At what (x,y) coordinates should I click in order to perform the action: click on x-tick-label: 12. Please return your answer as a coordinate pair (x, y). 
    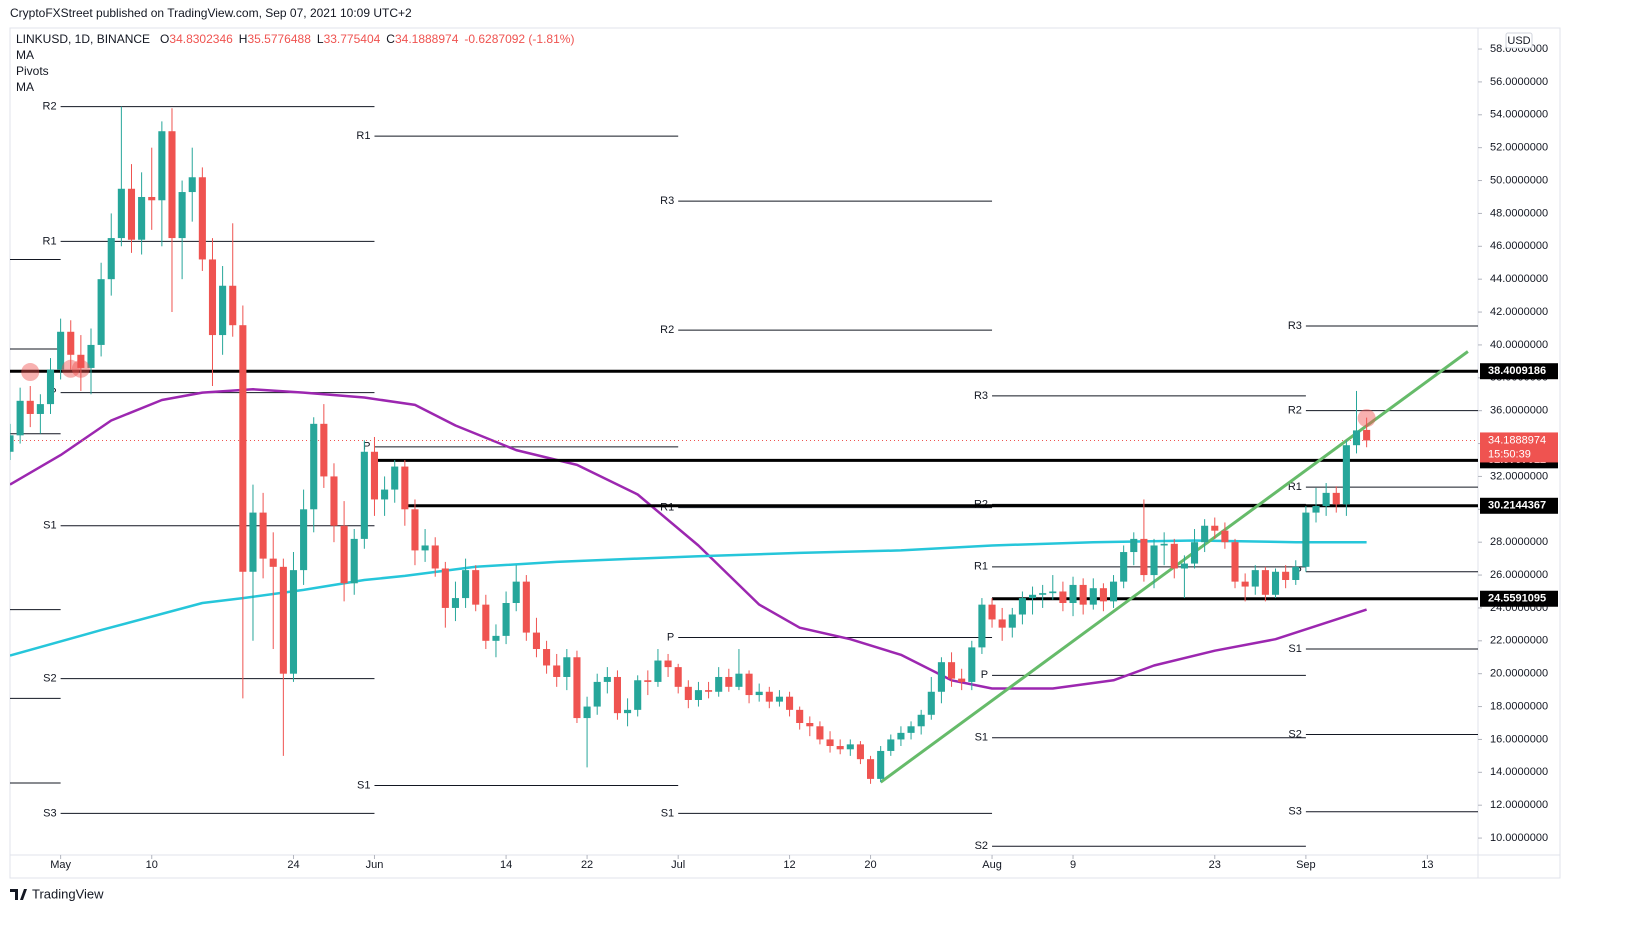
    Looking at the image, I should click on (789, 865).